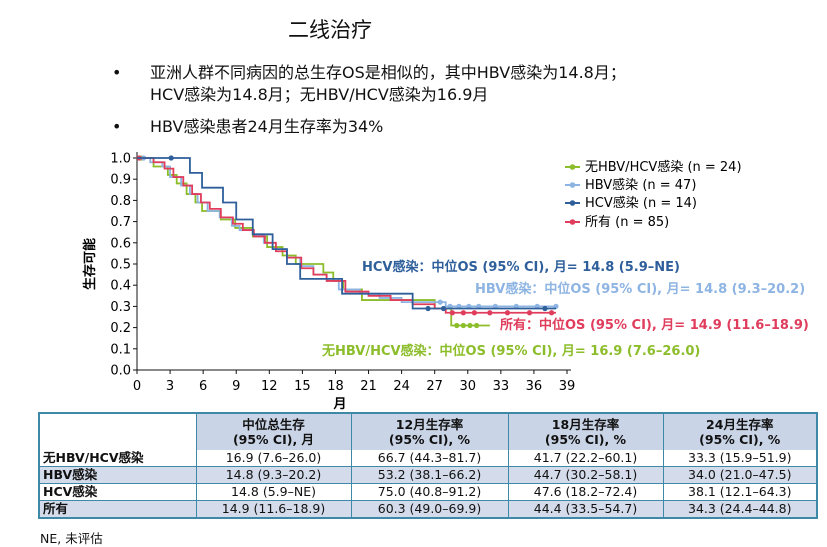 The height and width of the screenshot is (547, 827). I want to click on table-cell: 33.3 (15.9–51.9), so click(740, 458).